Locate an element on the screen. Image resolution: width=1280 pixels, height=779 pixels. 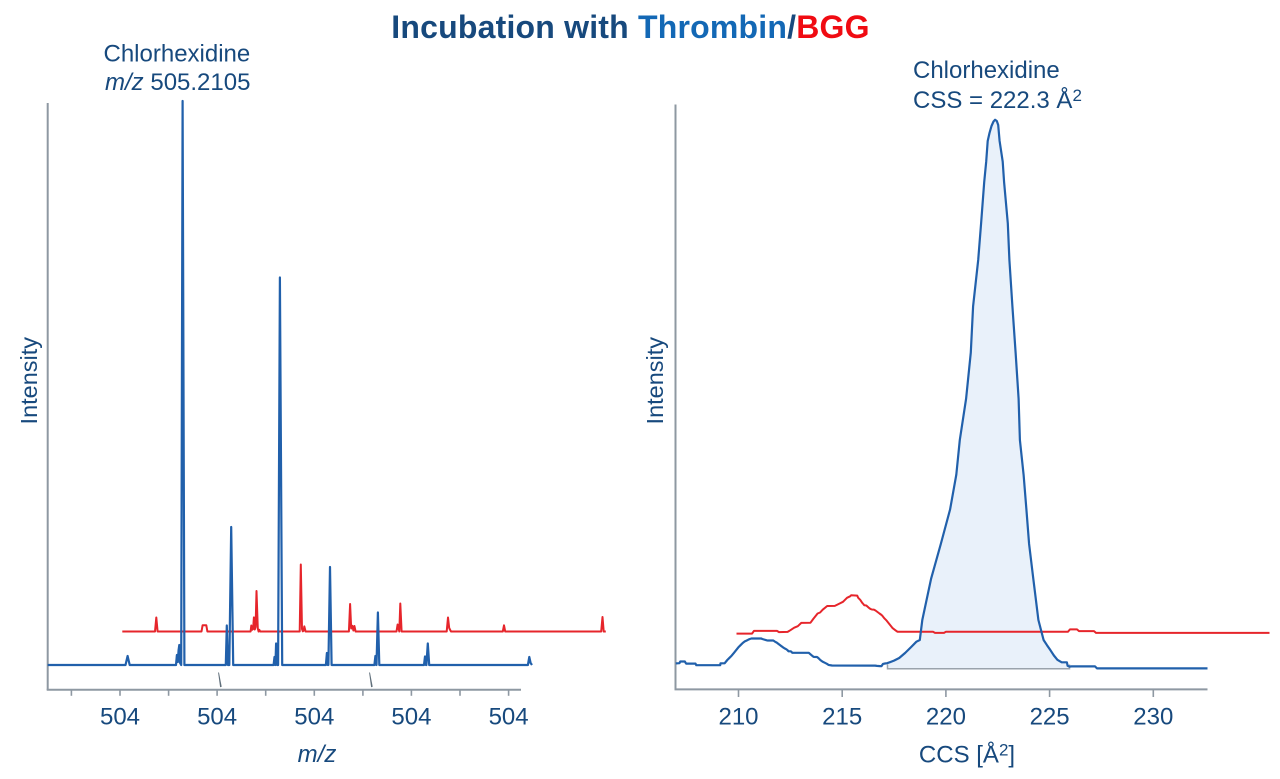
svg-text: CCS [Å2] is located at coordinates (967, 755).